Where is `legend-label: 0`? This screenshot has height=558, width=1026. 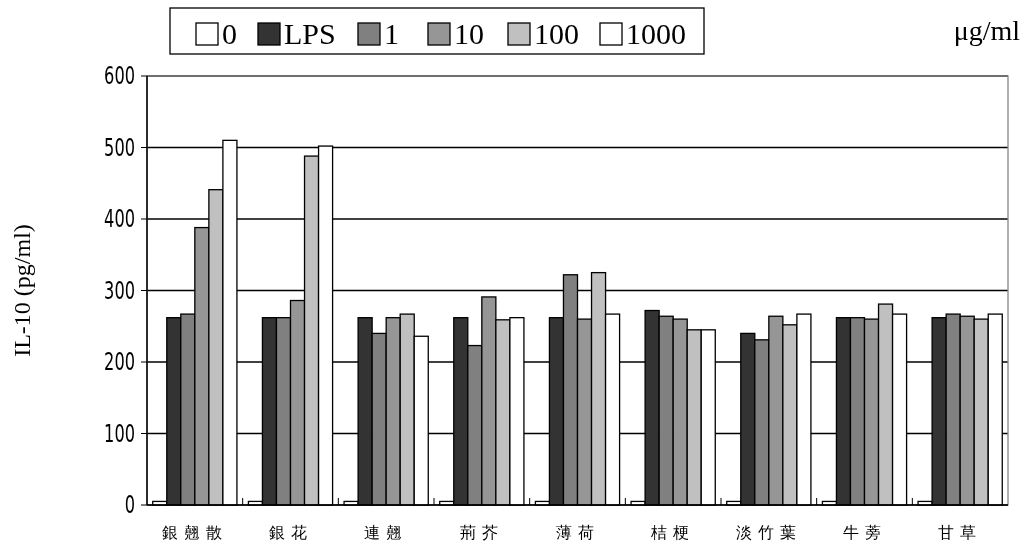 legend-label: 0 is located at coordinates (229, 33).